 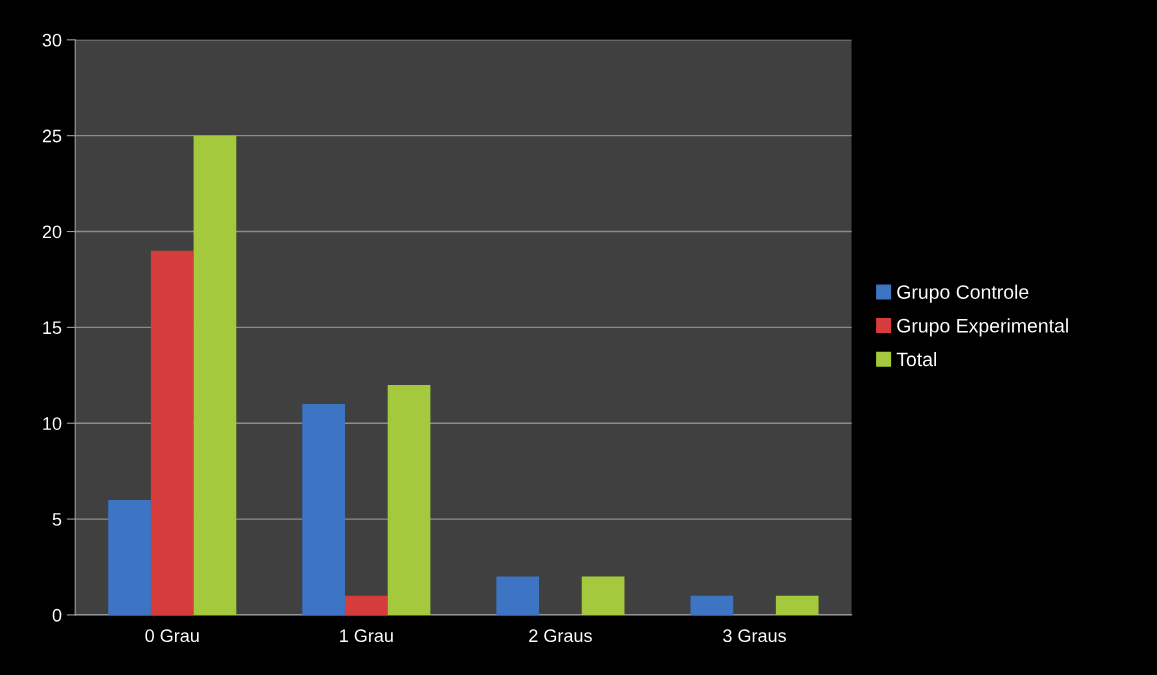 What do you see at coordinates (52, 40) in the screenshot?
I see `y-tick-label: 30` at bounding box center [52, 40].